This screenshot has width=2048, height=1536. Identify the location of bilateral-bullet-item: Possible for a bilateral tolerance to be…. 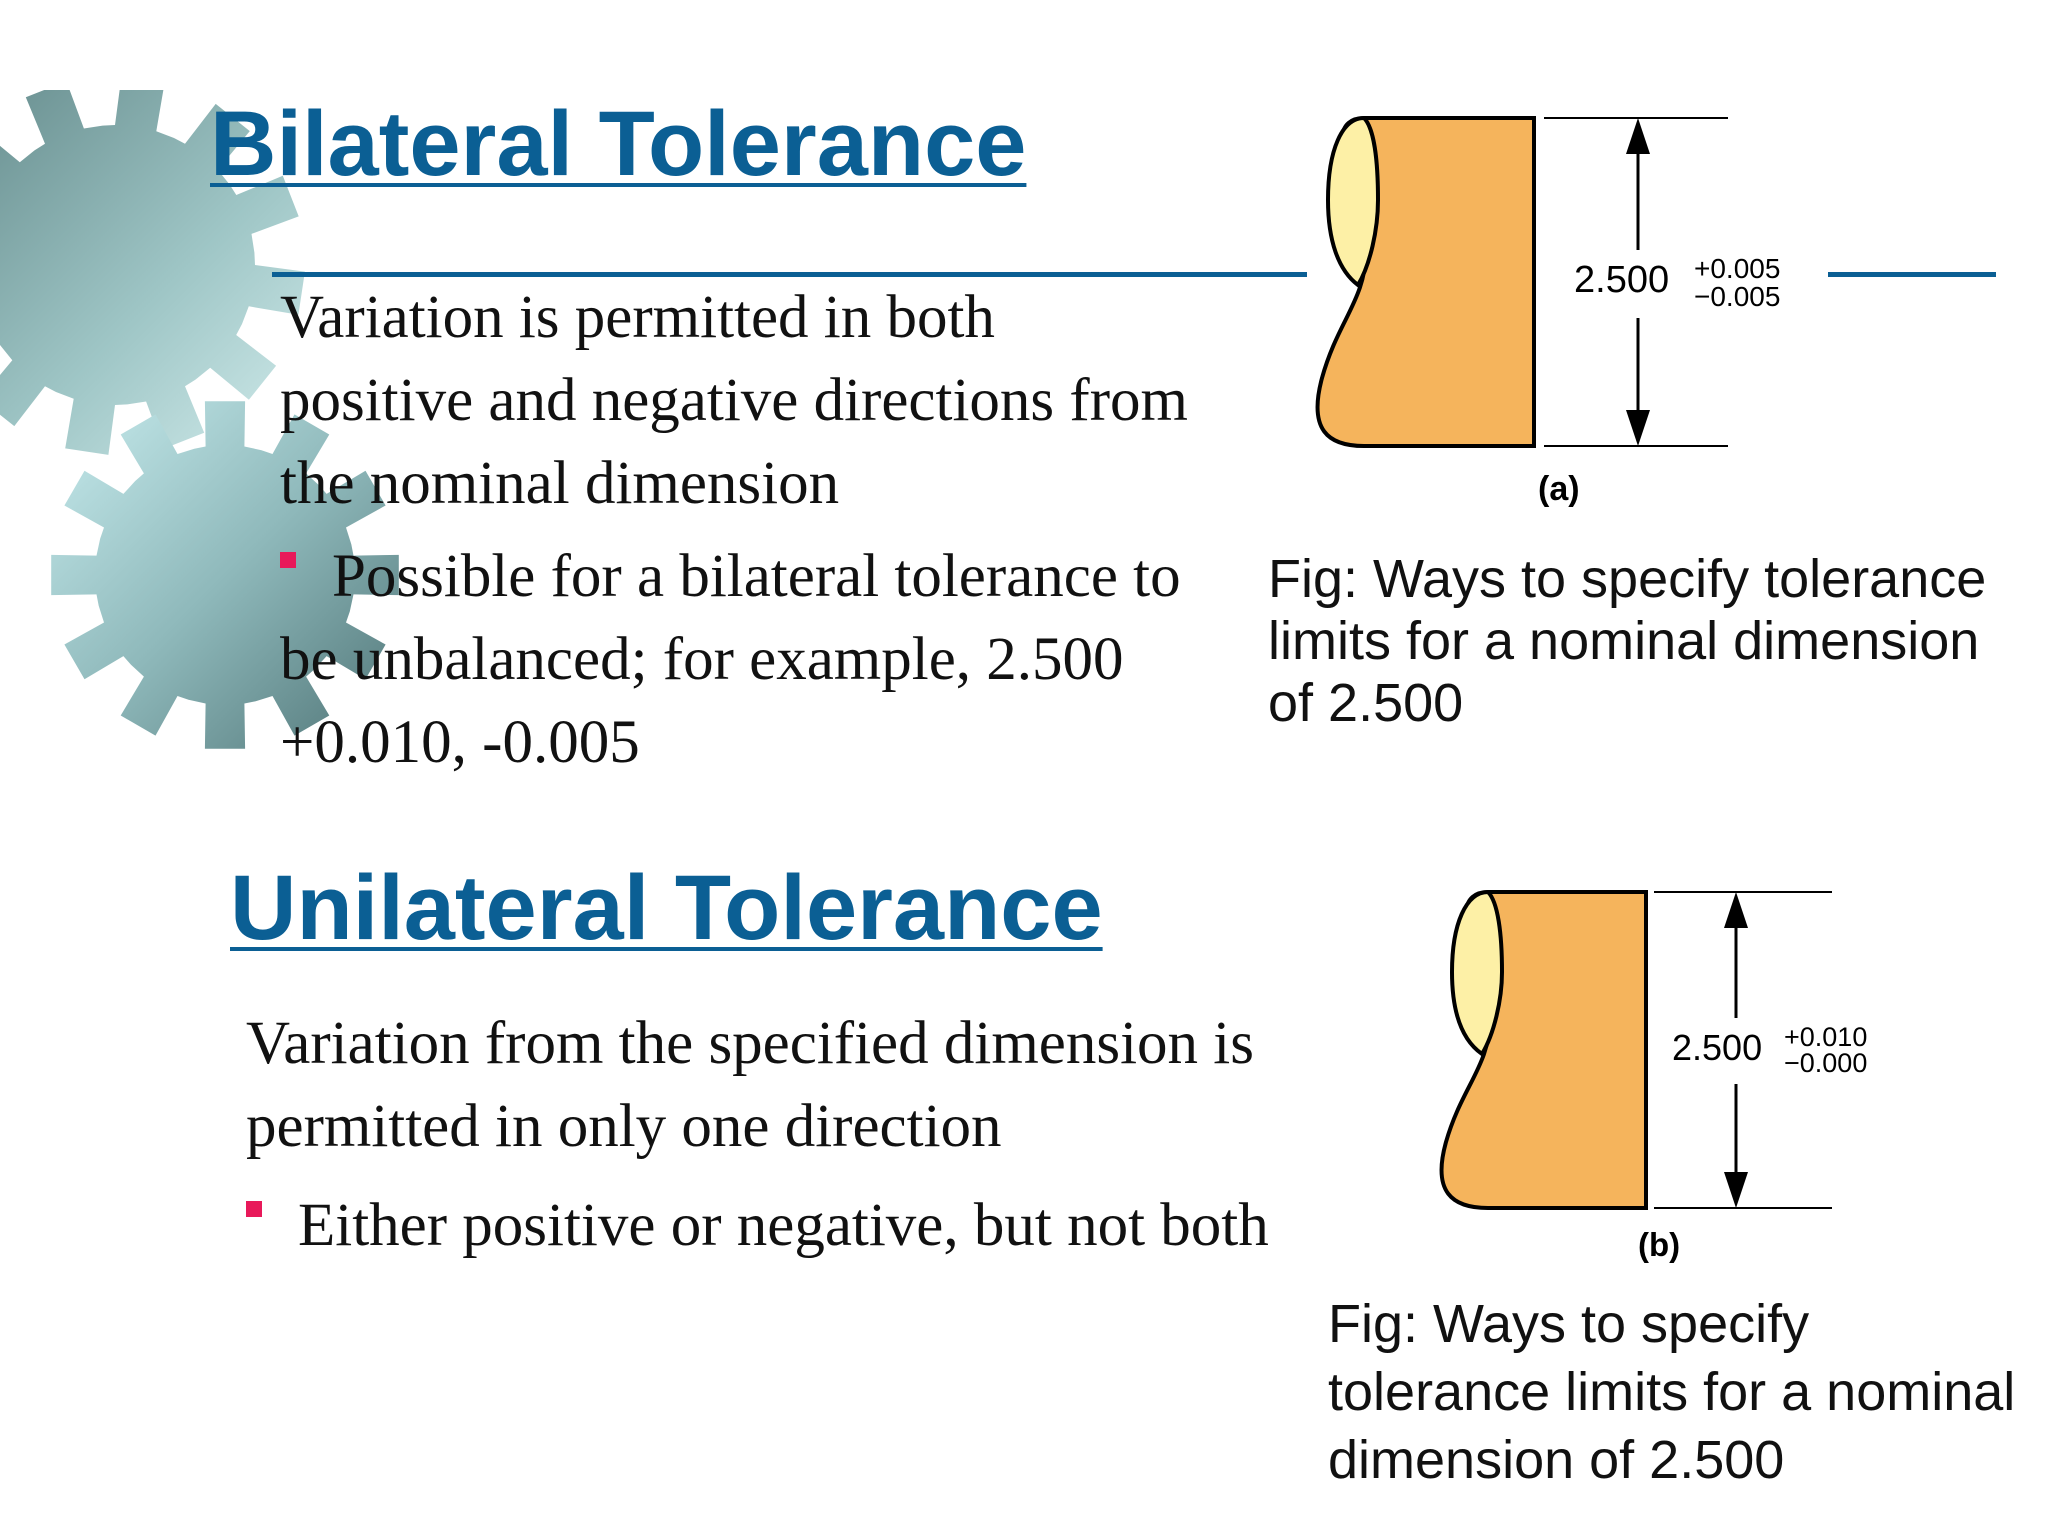
(740, 659).